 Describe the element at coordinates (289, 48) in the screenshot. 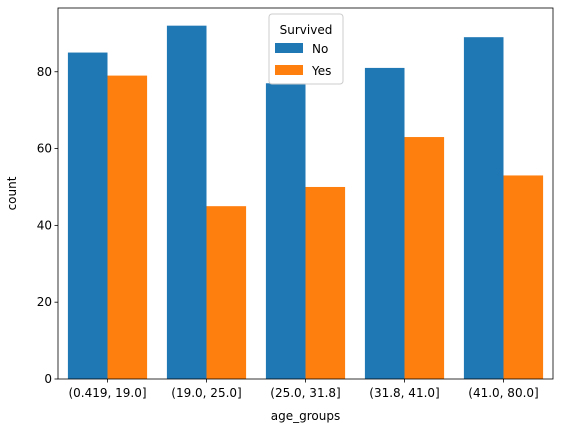

I see `legend-swatch-no` at that location.